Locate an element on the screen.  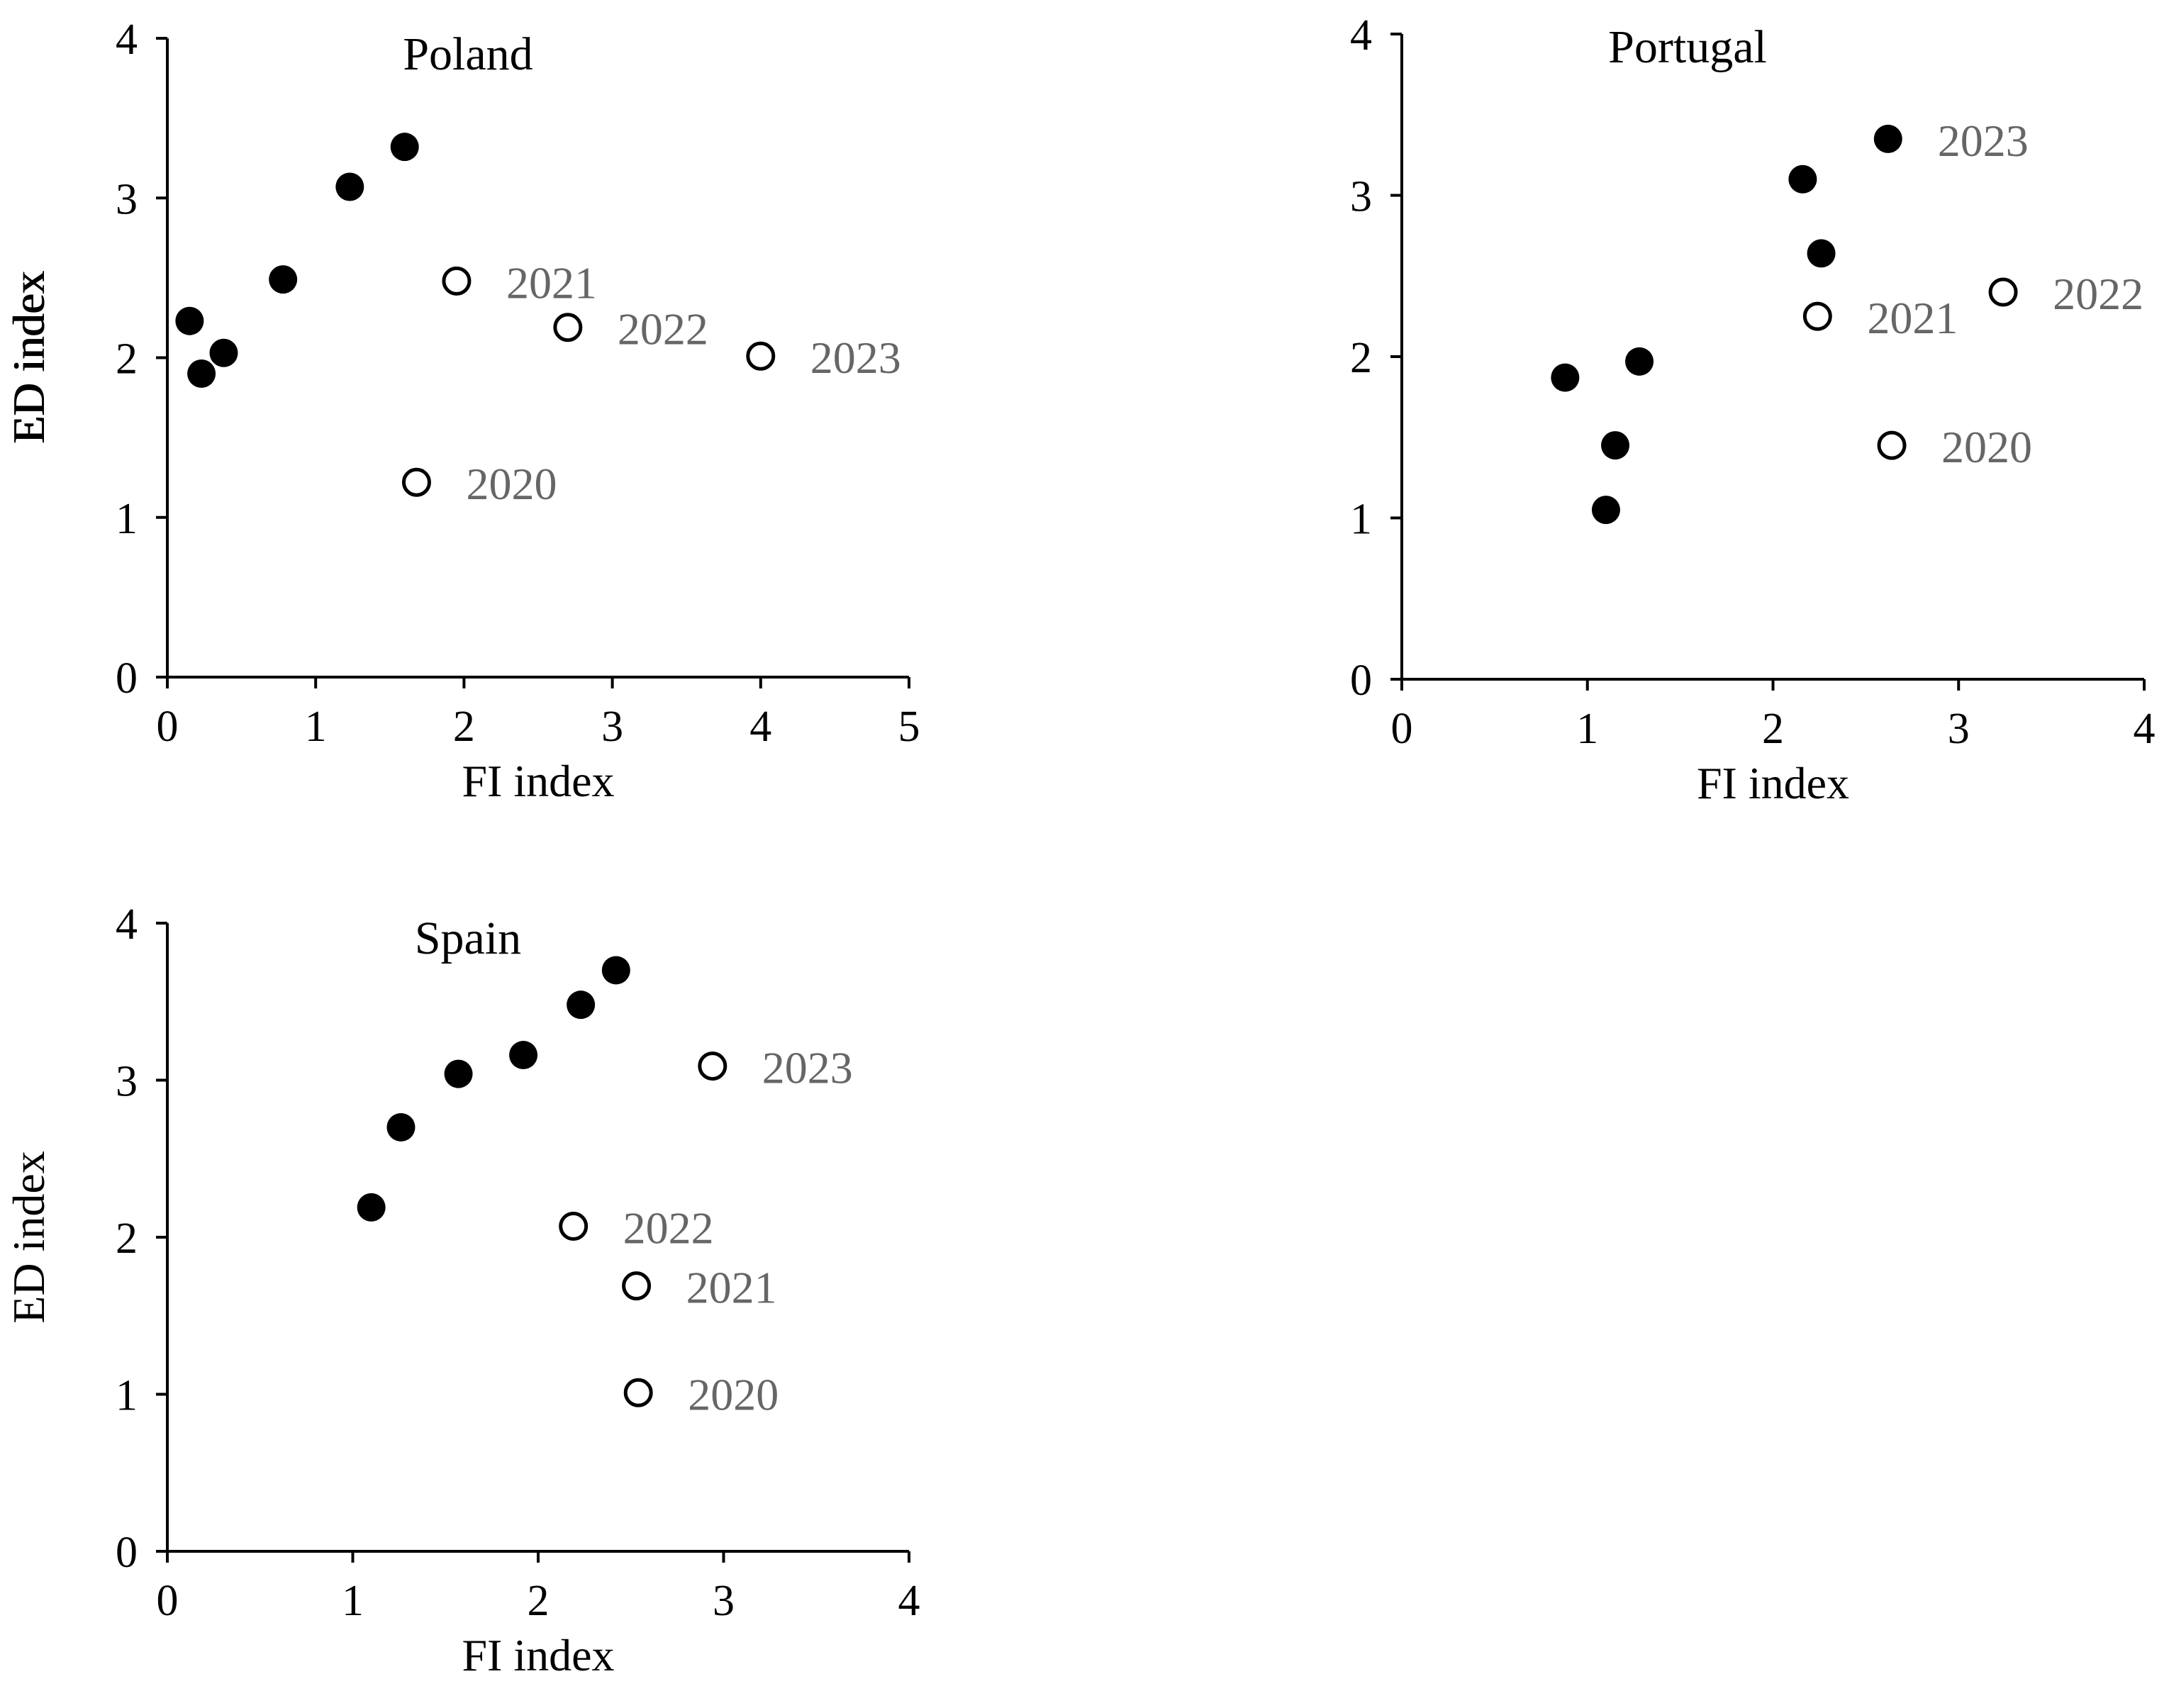
panel-title: Spain is located at coordinates (468, 938).